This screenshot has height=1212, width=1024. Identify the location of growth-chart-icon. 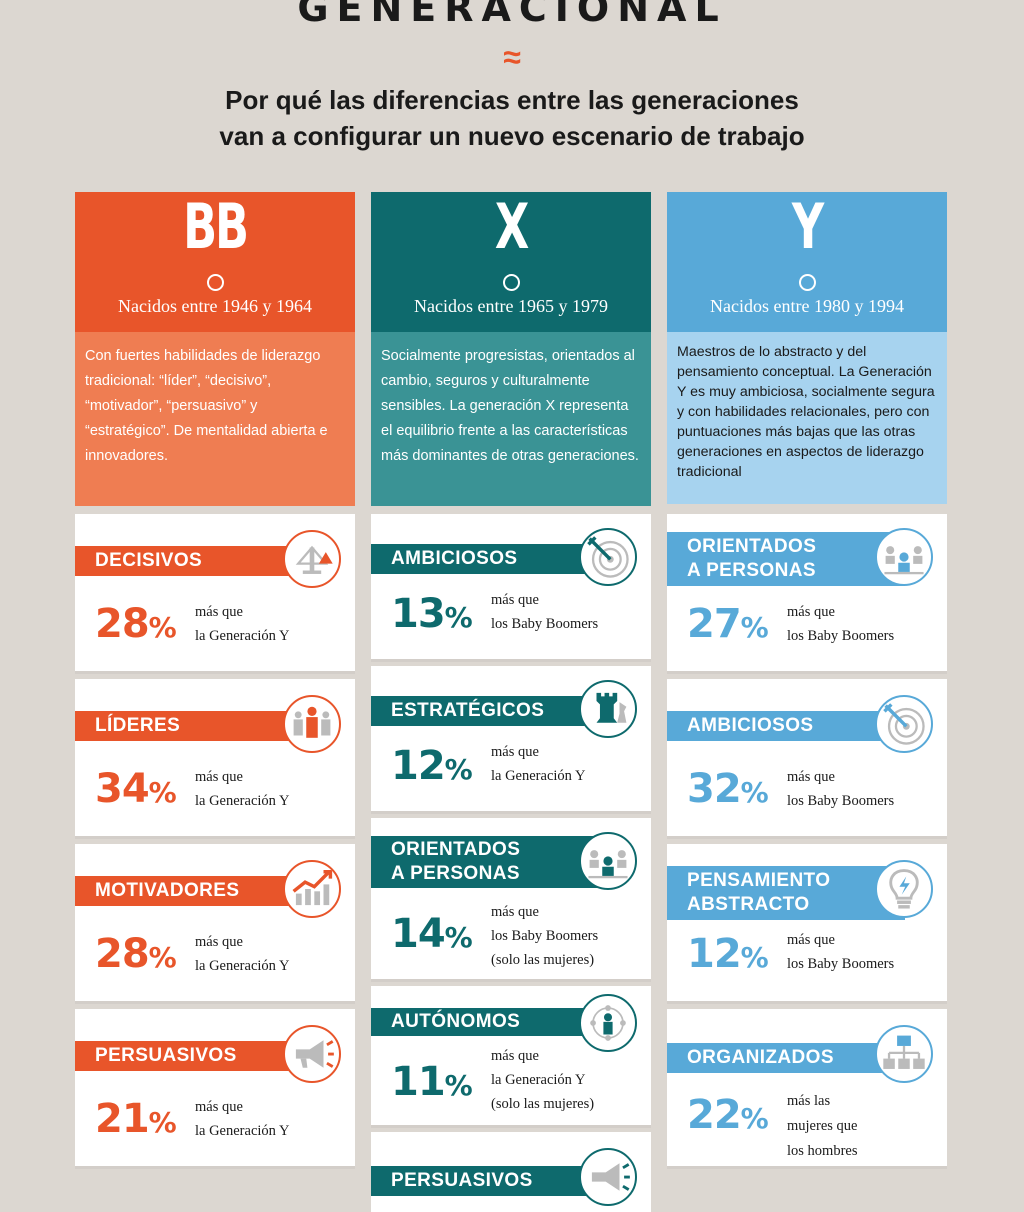
(312, 889).